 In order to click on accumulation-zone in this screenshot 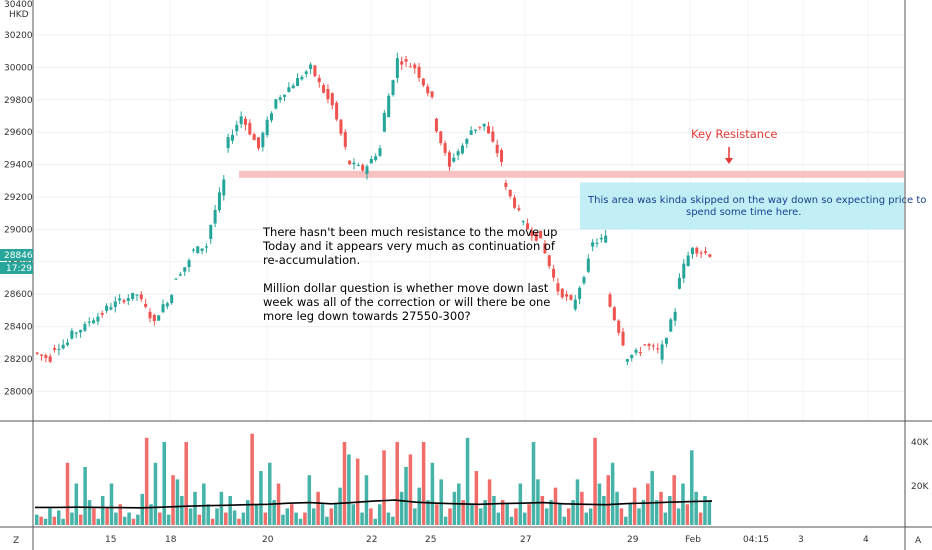, I will do `click(742, 206)`.